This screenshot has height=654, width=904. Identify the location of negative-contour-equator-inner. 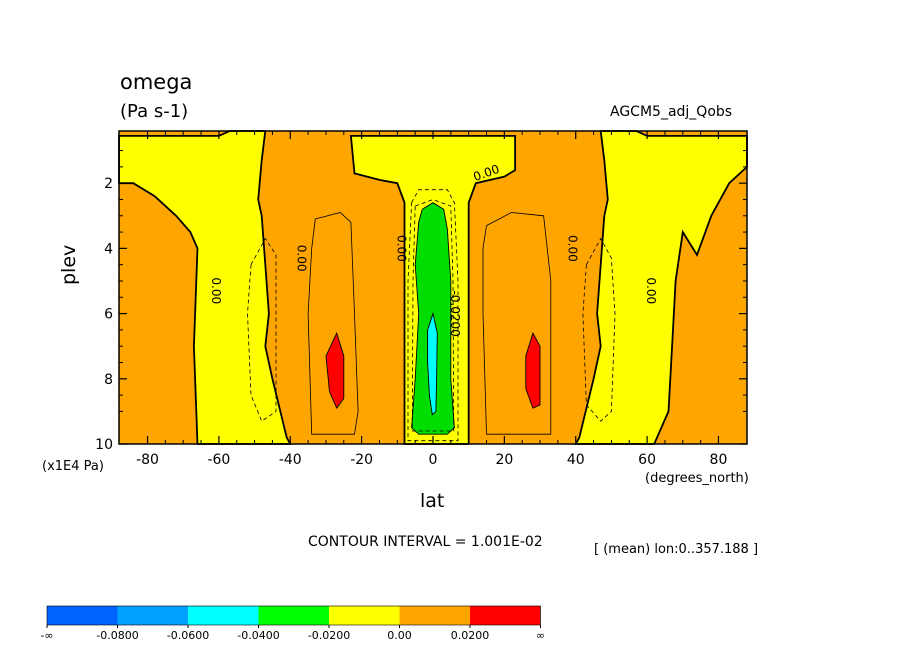
(433, 315).